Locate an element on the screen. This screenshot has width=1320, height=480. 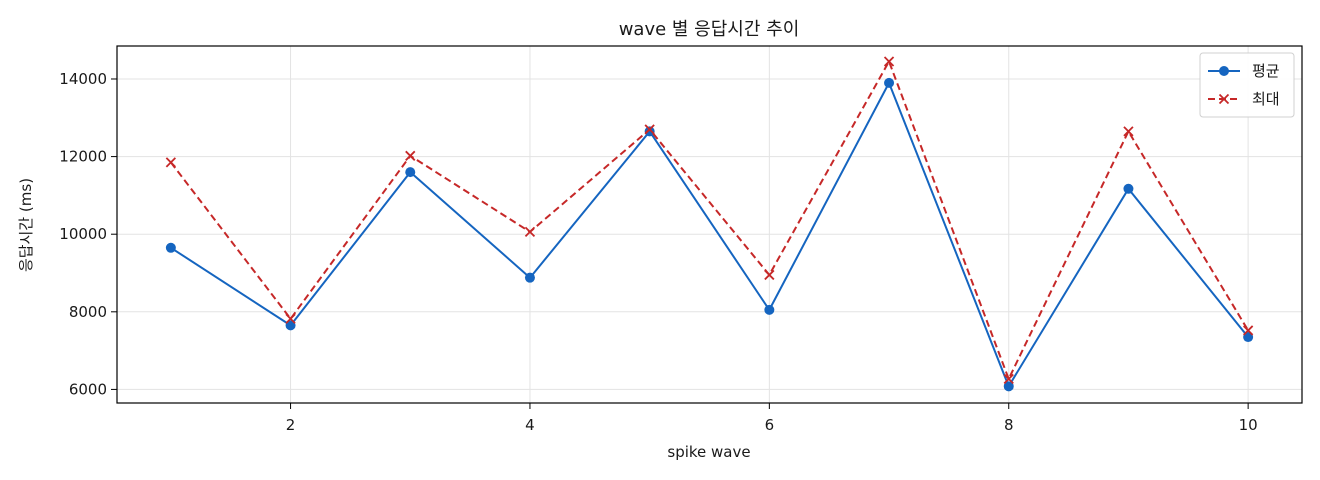
y-tick-label: 12000 is located at coordinates (83, 157).